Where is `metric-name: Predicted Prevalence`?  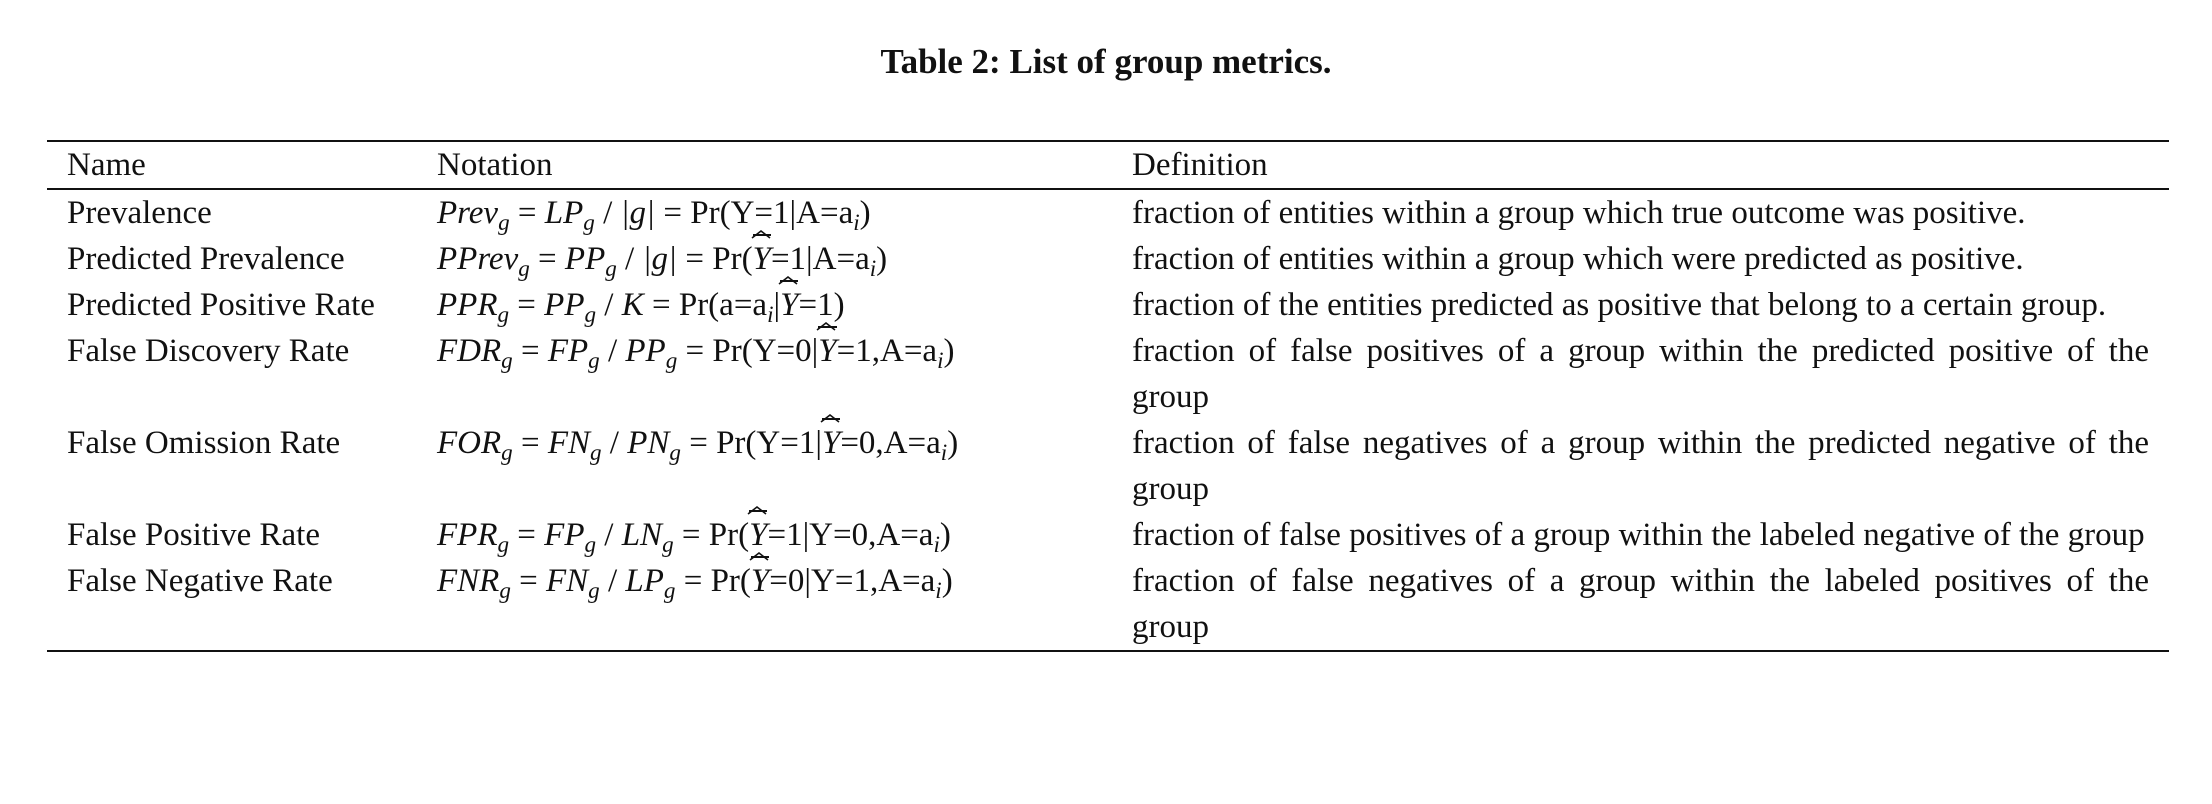
metric-name: Predicted Prevalence is located at coordinates (206, 259).